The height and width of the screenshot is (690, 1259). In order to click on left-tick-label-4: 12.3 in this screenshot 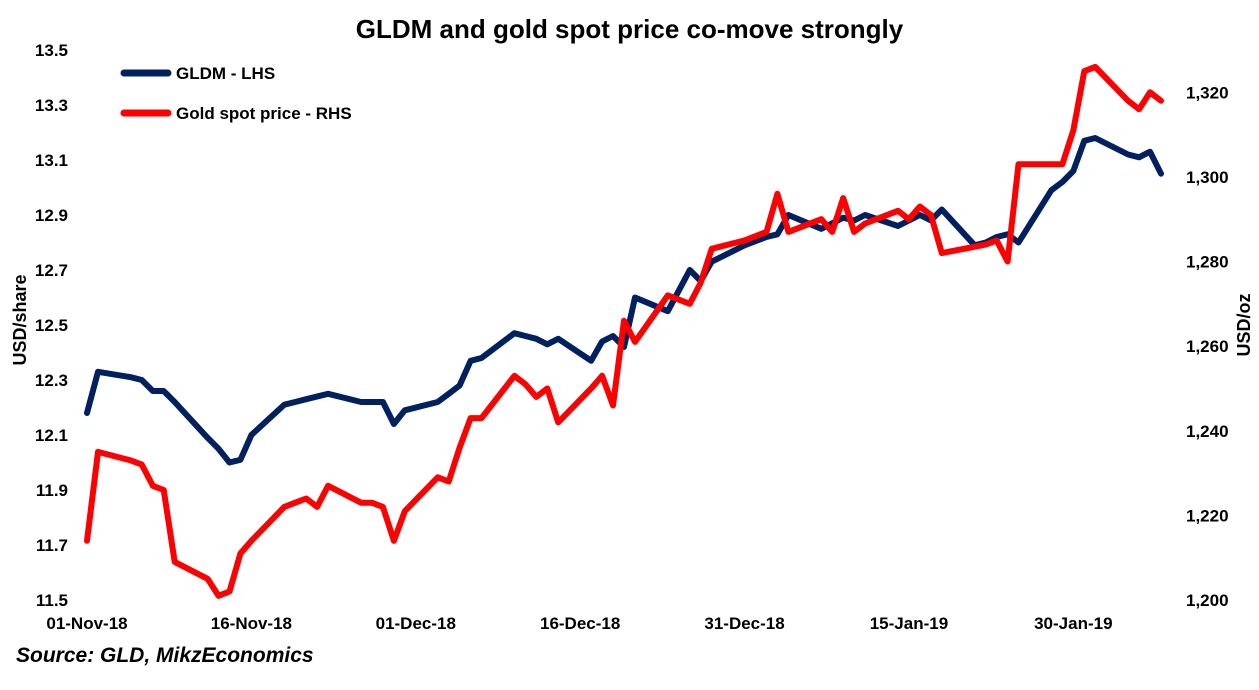, I will do `click(51, 380)`.